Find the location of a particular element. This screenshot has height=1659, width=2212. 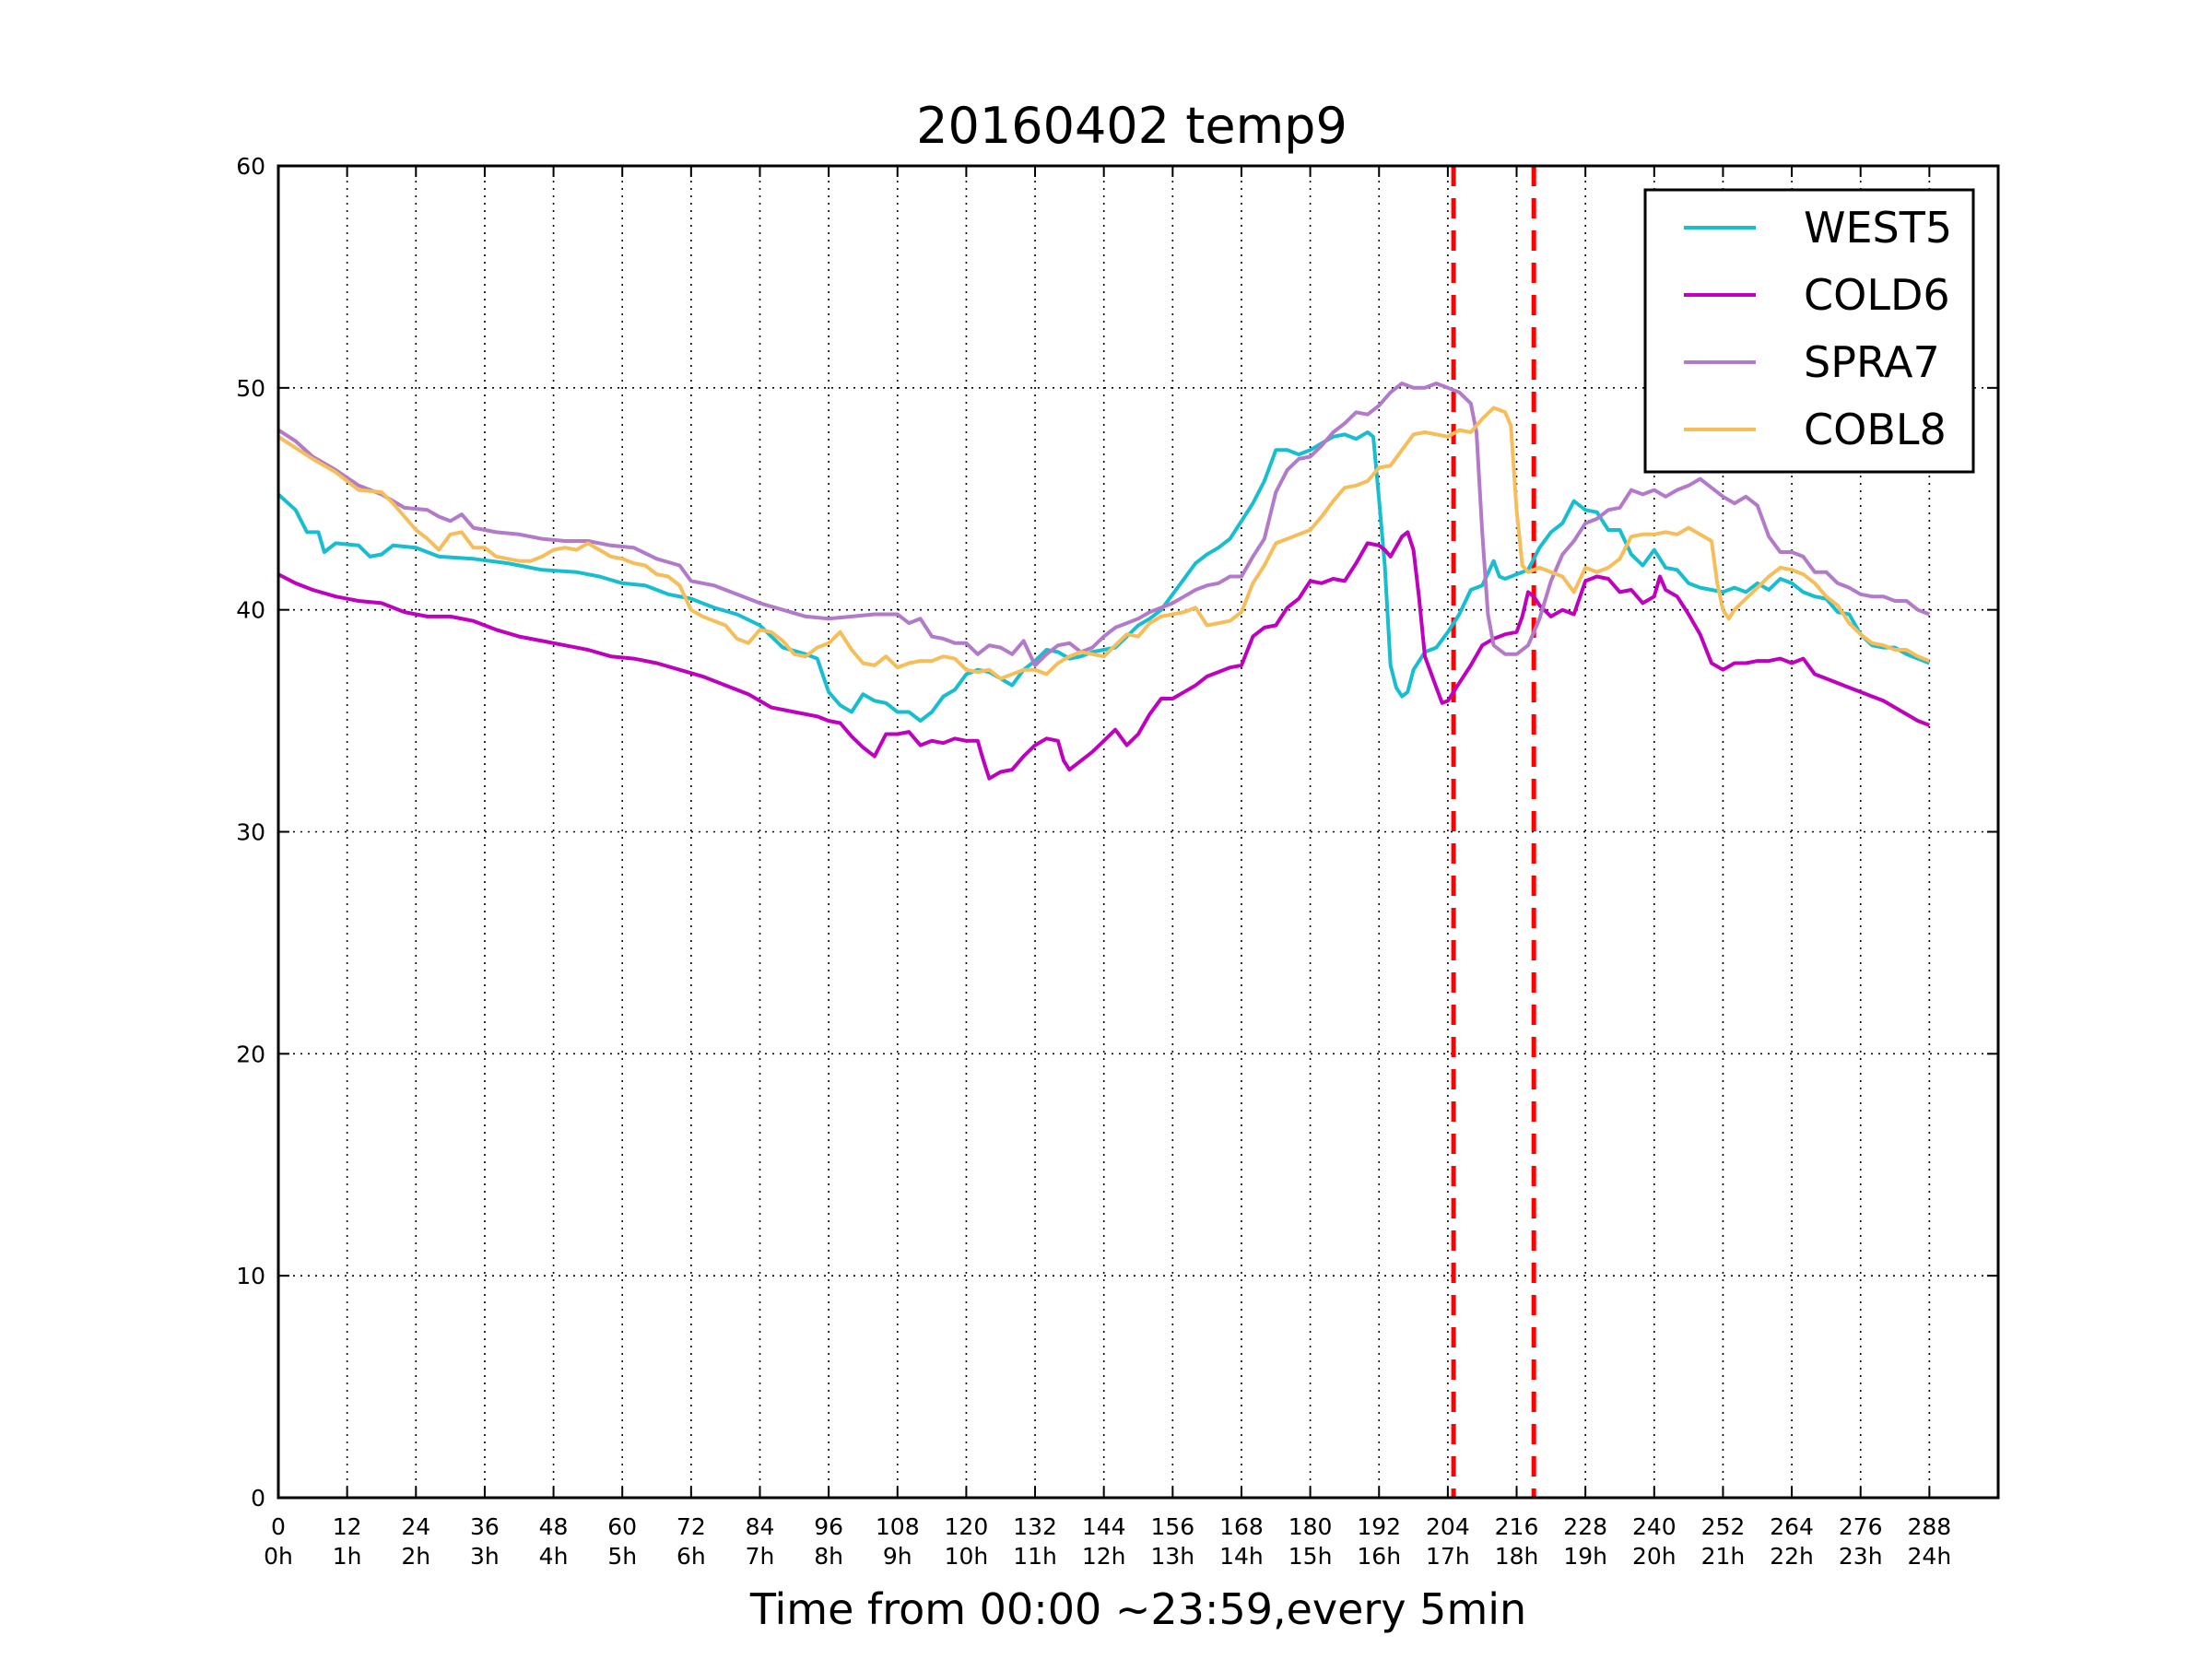

legend-label-spra7: SPRA7 is located at coordinates (1872, 362).